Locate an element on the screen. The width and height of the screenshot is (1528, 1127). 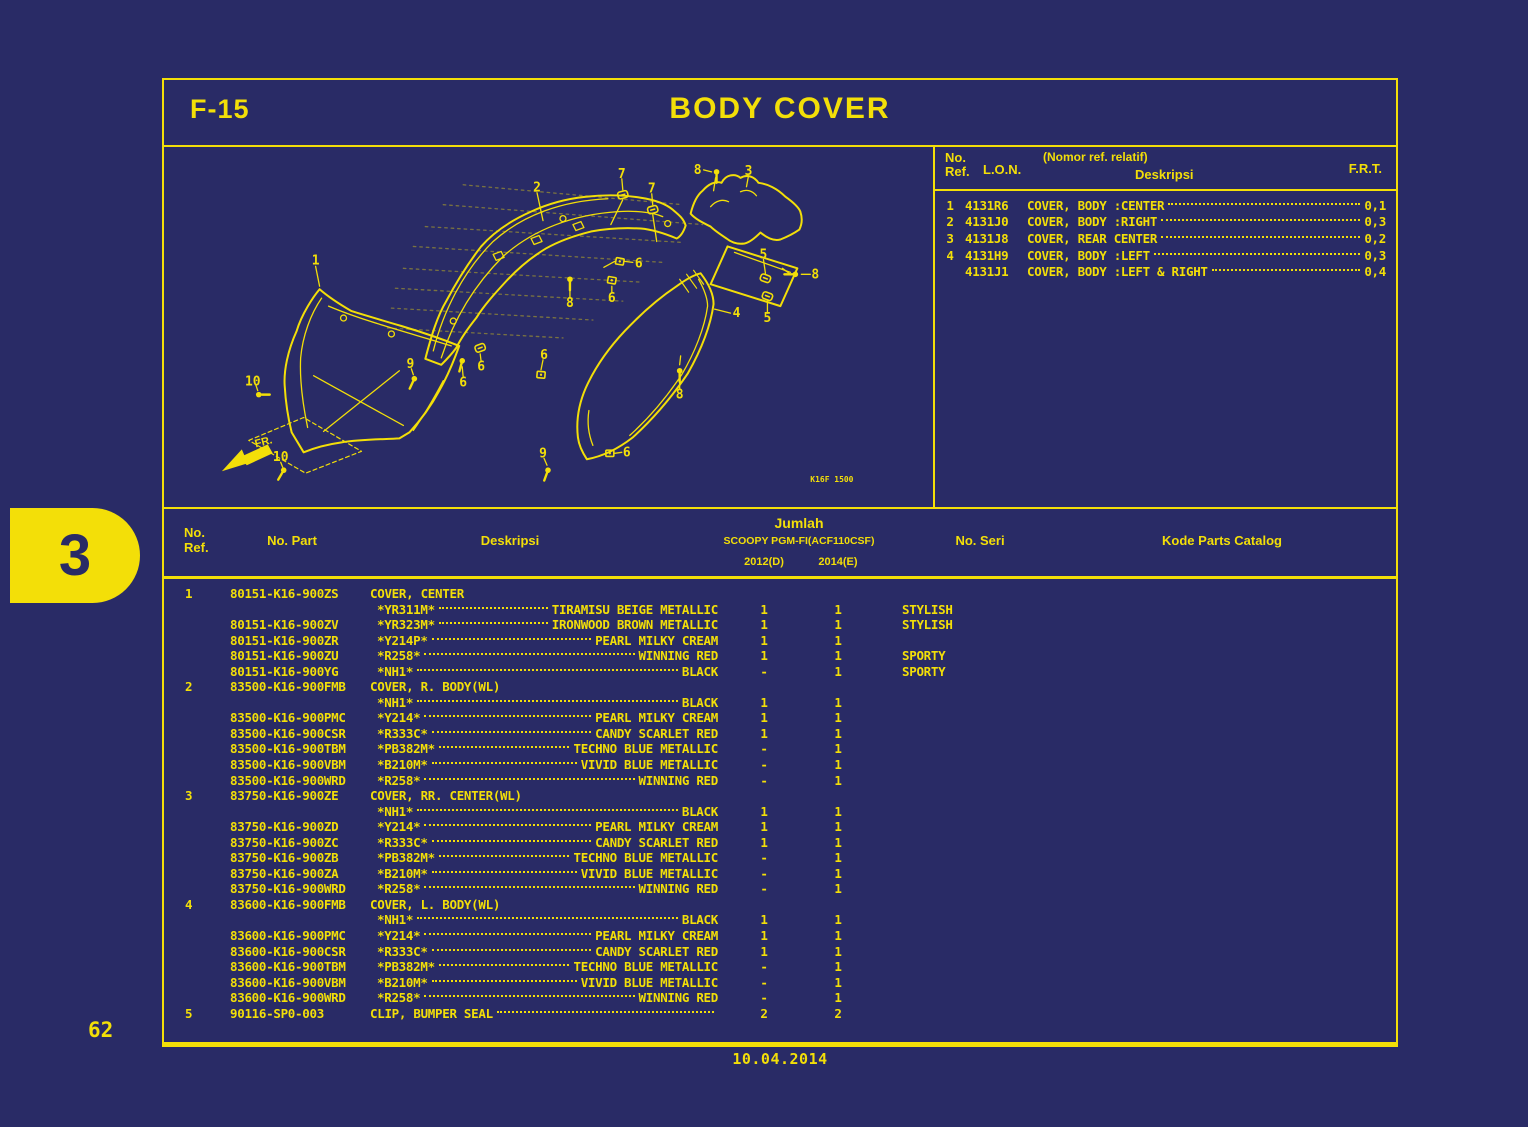
part-description: *Y214* PEARL MILKY CREAM is located at coordinates (544, 935).